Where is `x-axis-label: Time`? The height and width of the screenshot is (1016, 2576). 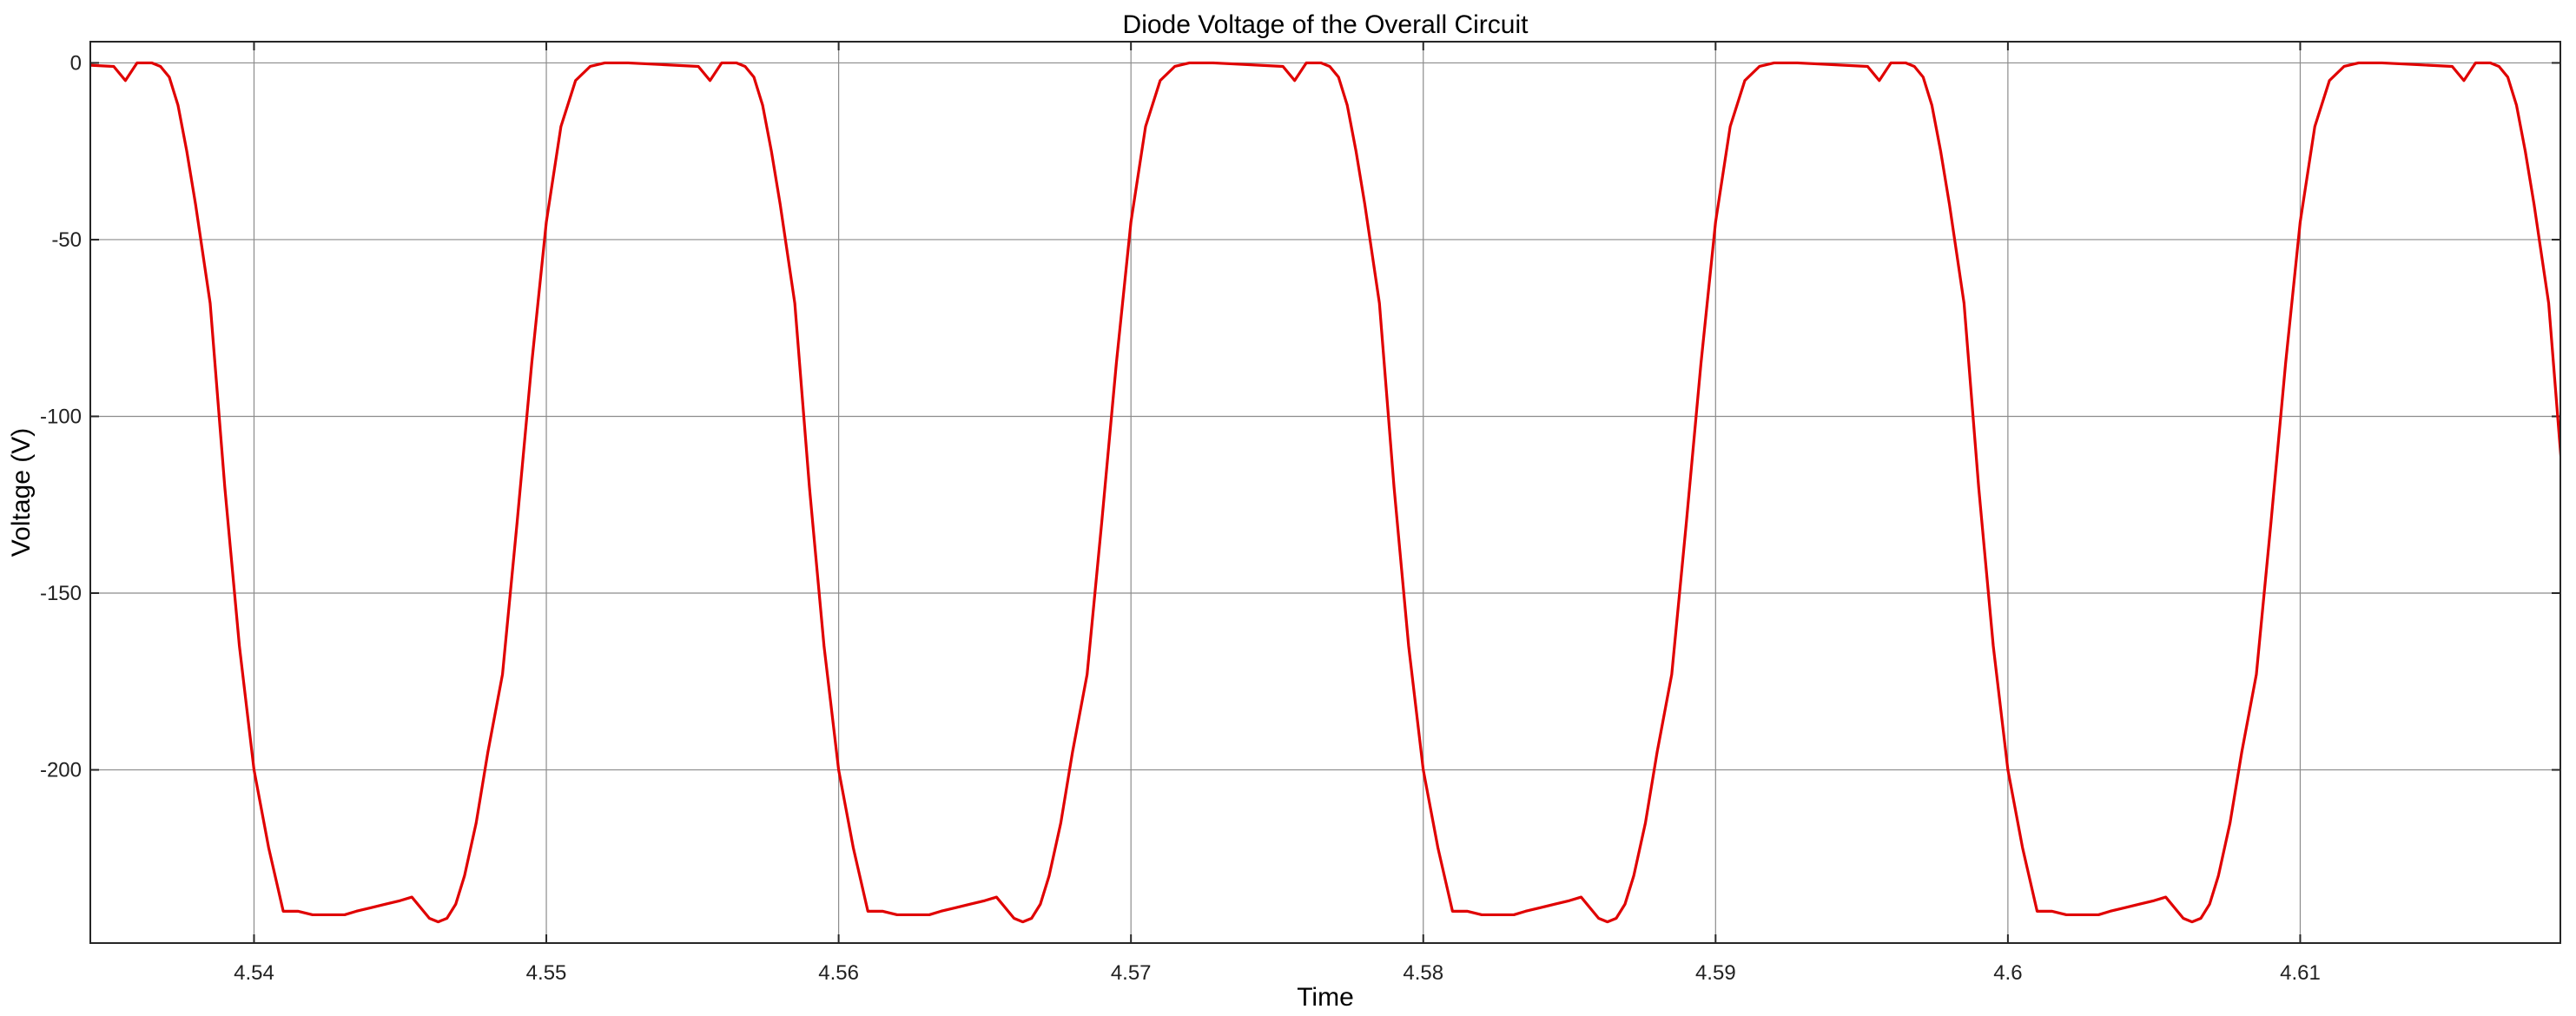
x-axis-label: Time is located at coordinates (1325, 997).